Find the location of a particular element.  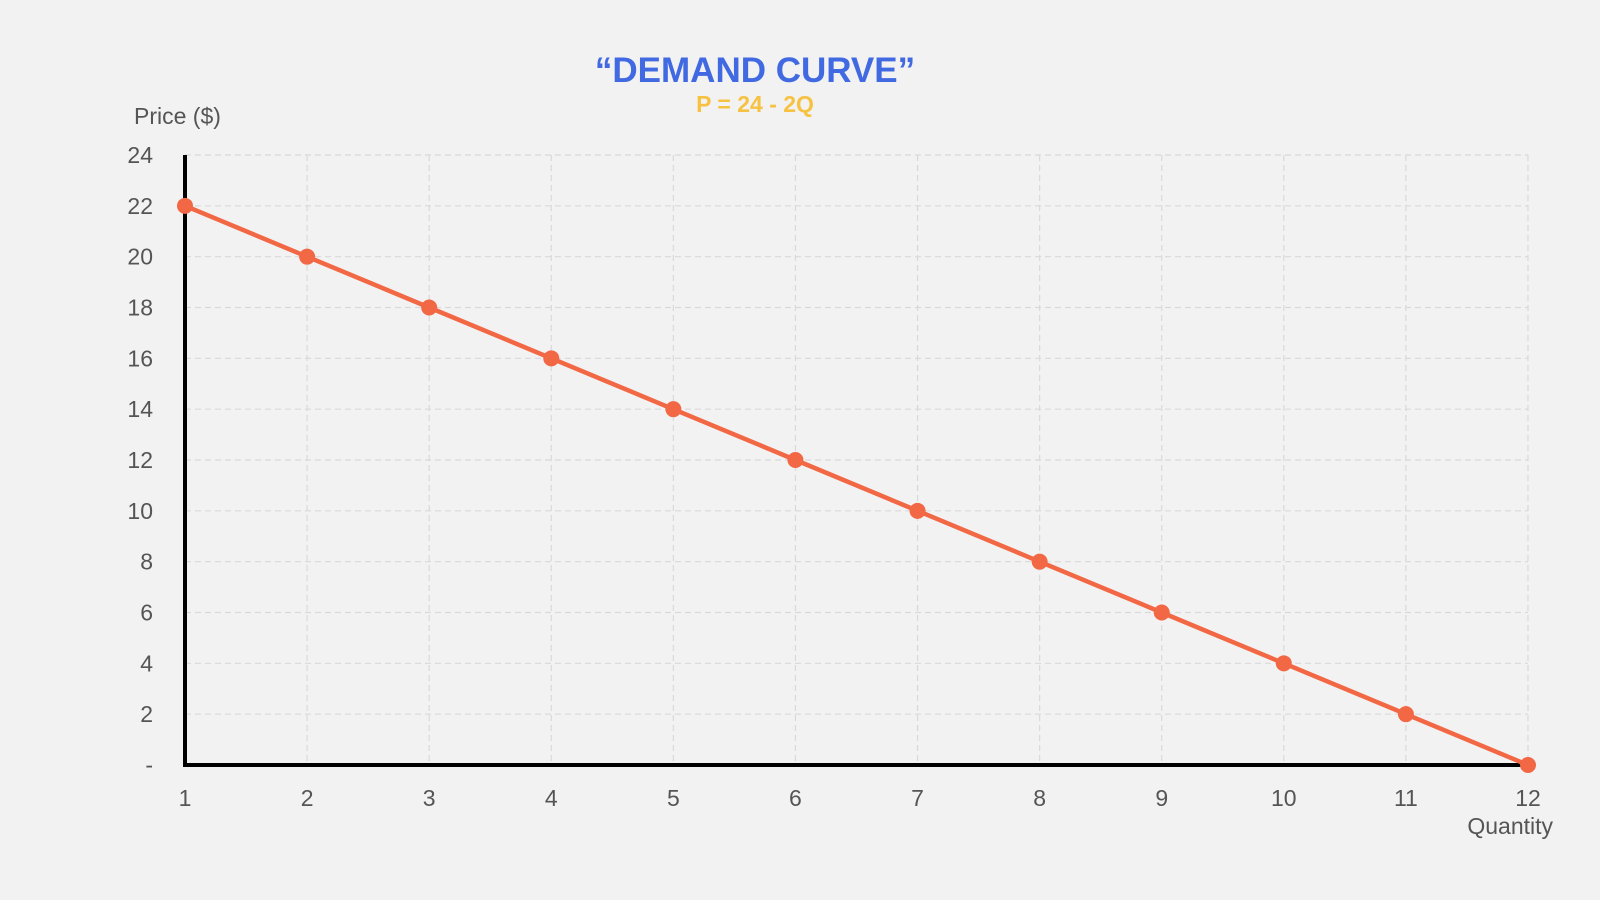

y-tick-label: 18 is located at coordinates (140, 308).